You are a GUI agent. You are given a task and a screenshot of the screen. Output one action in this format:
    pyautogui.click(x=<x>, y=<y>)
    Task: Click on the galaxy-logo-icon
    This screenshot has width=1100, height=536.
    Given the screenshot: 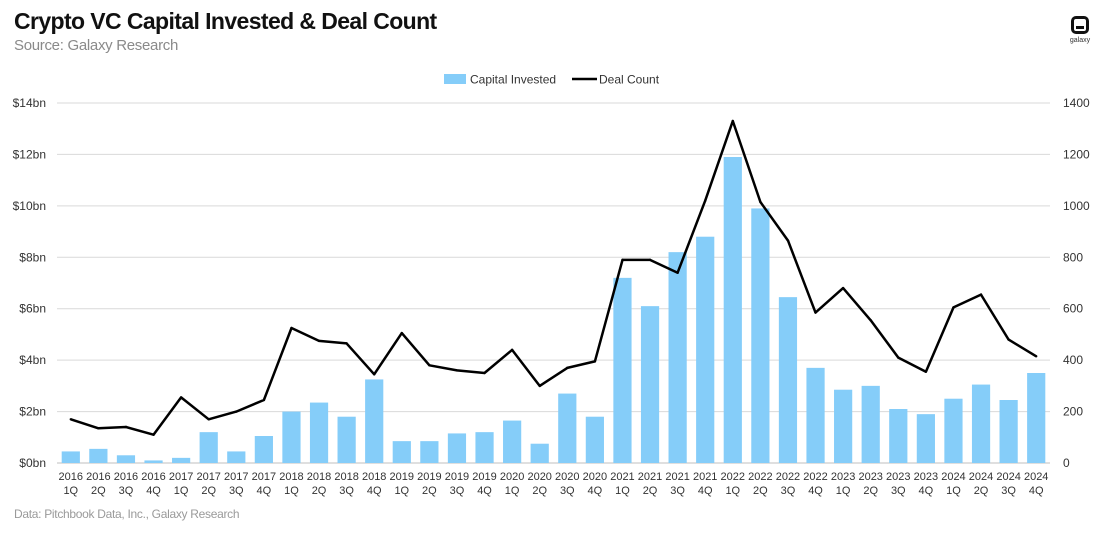 What is the action you would take?
    pyautogui.click(x=1080, y=25)
    